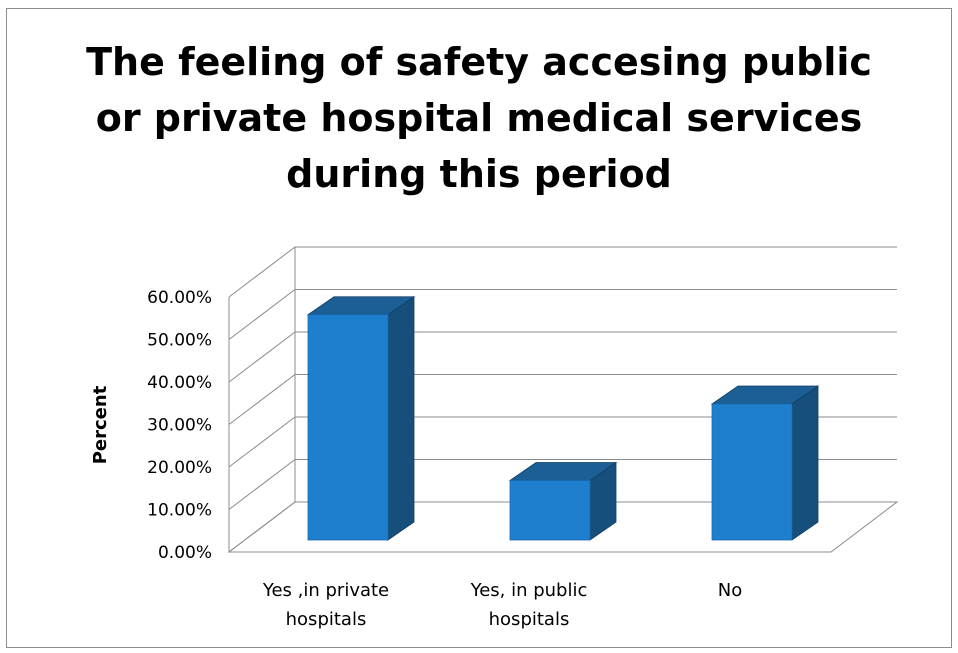 The image size is (958, 653). I want to click on y-tick-label: 50.00%, so click(179, 341).